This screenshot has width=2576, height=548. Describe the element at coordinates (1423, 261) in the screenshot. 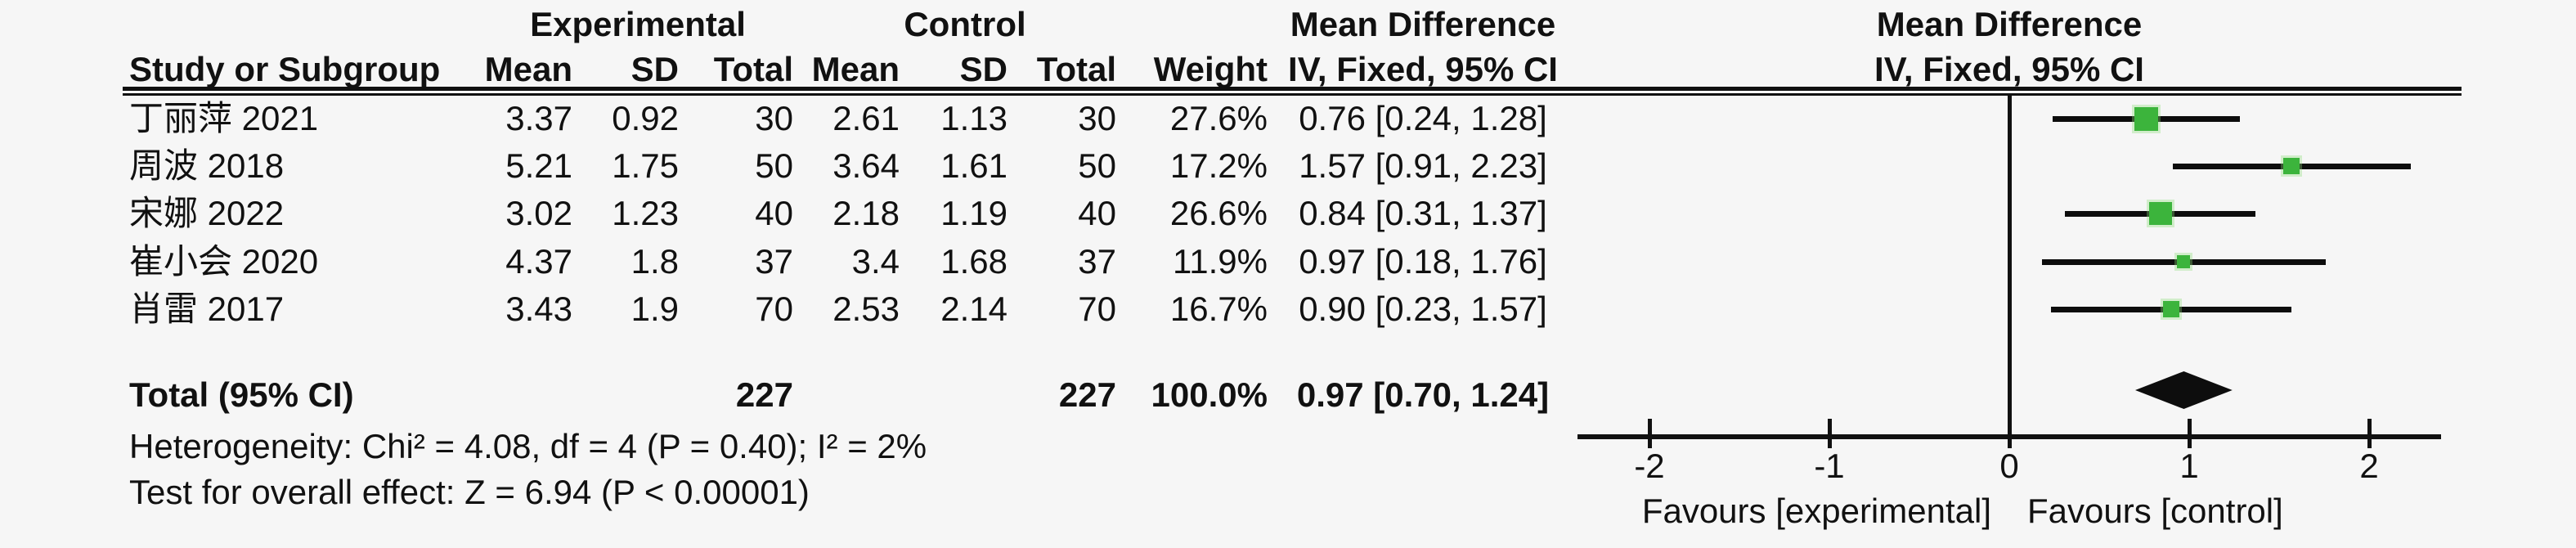

I see `ci-text: 0.97 [0.18, 1.76]` at that location.